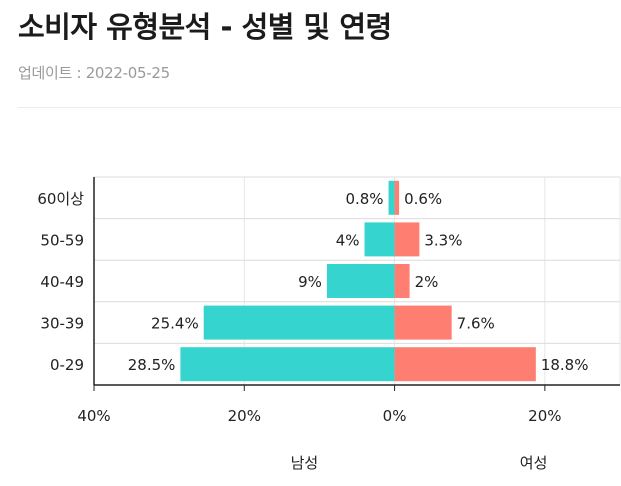  I want to click on side-label-female: 여성, so click(534, 463).